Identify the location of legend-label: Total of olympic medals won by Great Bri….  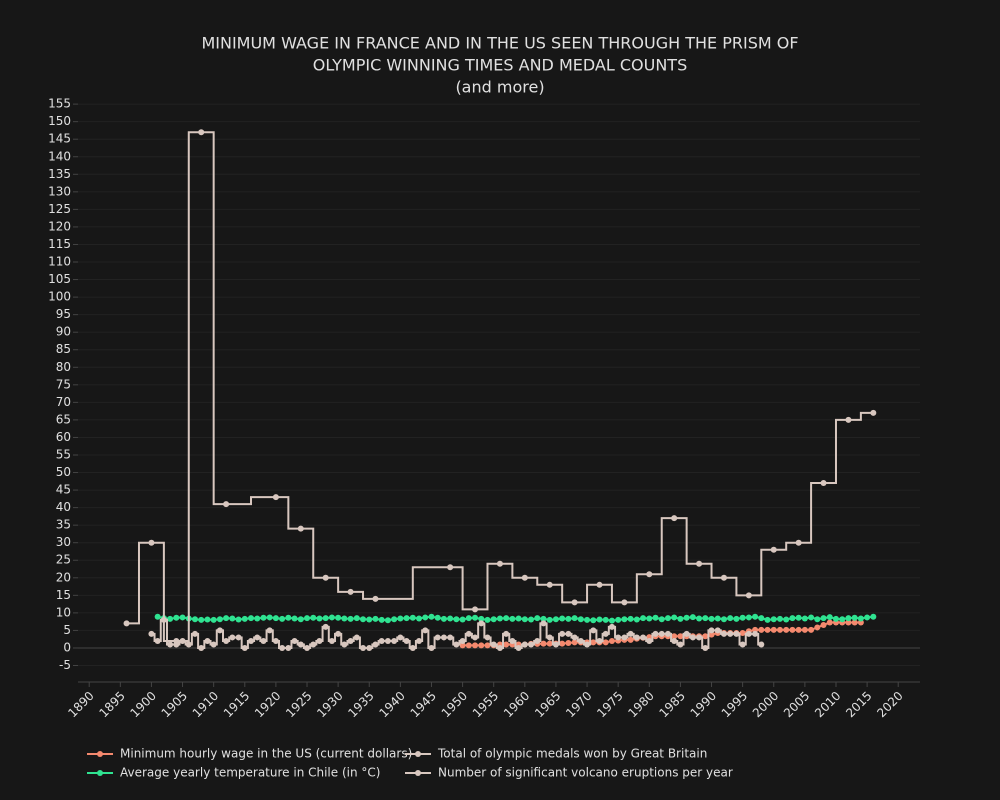
(572, 754).